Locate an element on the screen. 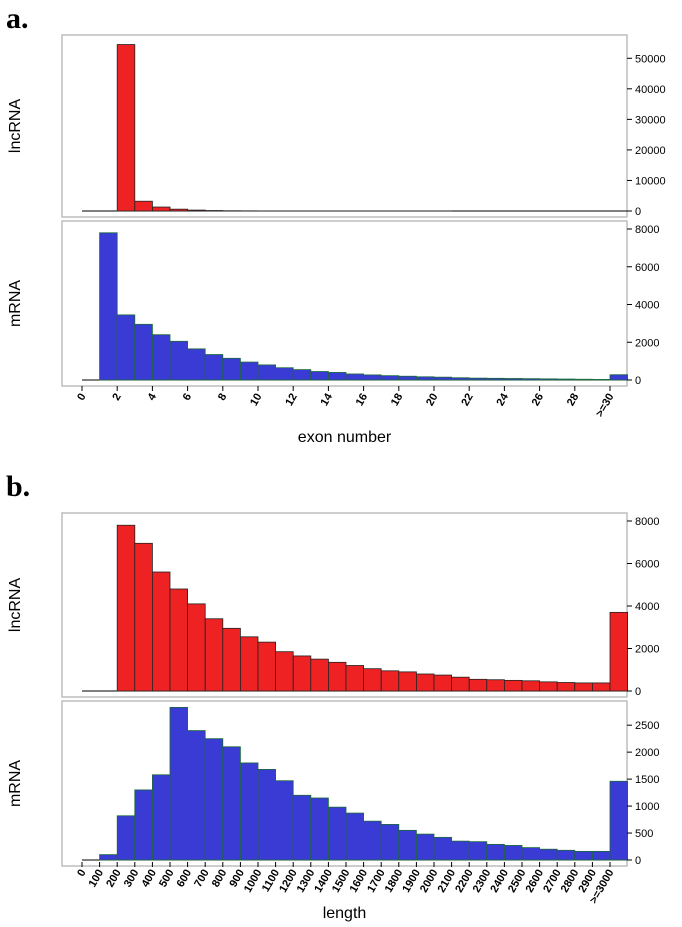 This screenshot has height=927, width=682. ytick-label-b-lncrna-2000: 2000 is located at coordinates (647, 650).